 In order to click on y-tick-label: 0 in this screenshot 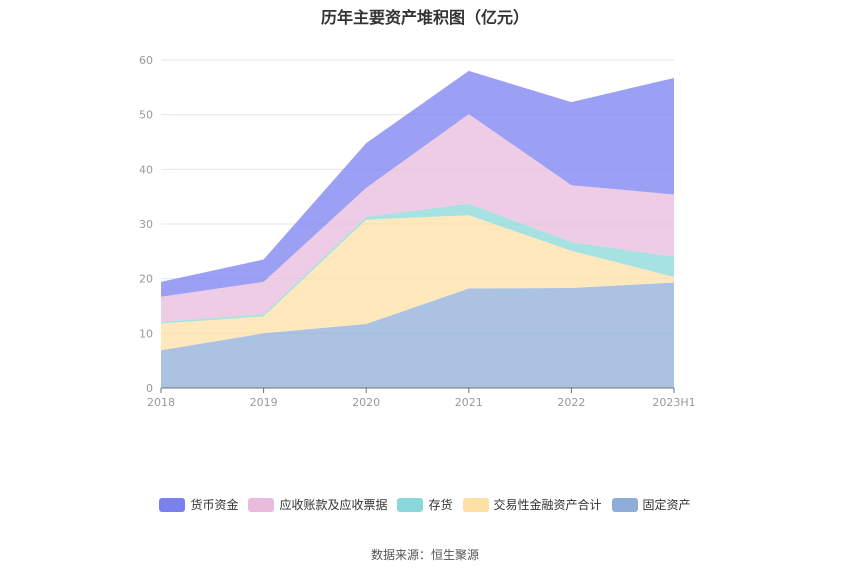, I will do `click(149, 388)`.